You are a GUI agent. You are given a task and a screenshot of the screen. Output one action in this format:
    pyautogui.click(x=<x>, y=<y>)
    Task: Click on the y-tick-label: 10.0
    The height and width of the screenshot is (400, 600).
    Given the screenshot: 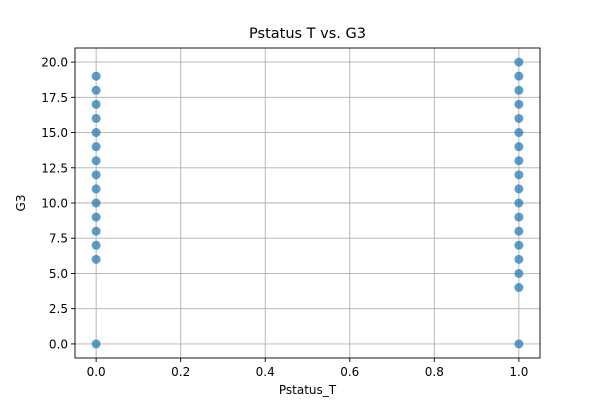 What is the action you would take?
    pyautogui.click(x=54, y=204)
    